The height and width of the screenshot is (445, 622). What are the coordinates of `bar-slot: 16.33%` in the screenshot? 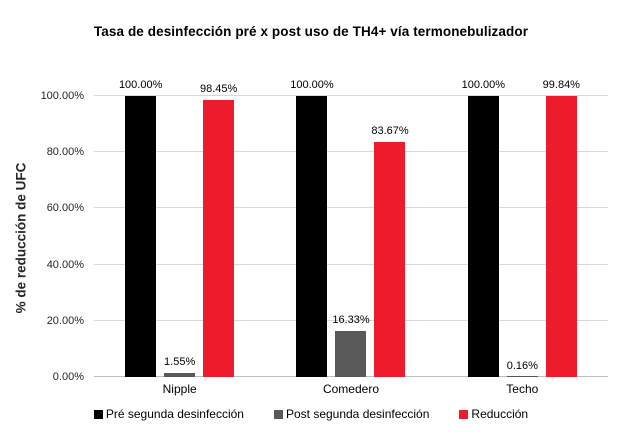 It's located at (351, 236).